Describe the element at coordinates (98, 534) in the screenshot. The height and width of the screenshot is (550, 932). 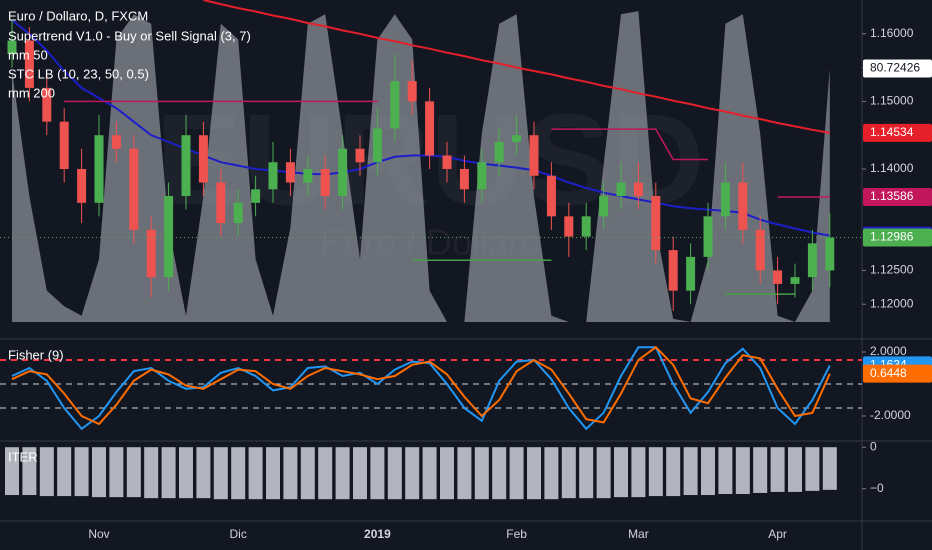
I see `x-tick-label: Nov` at that location.